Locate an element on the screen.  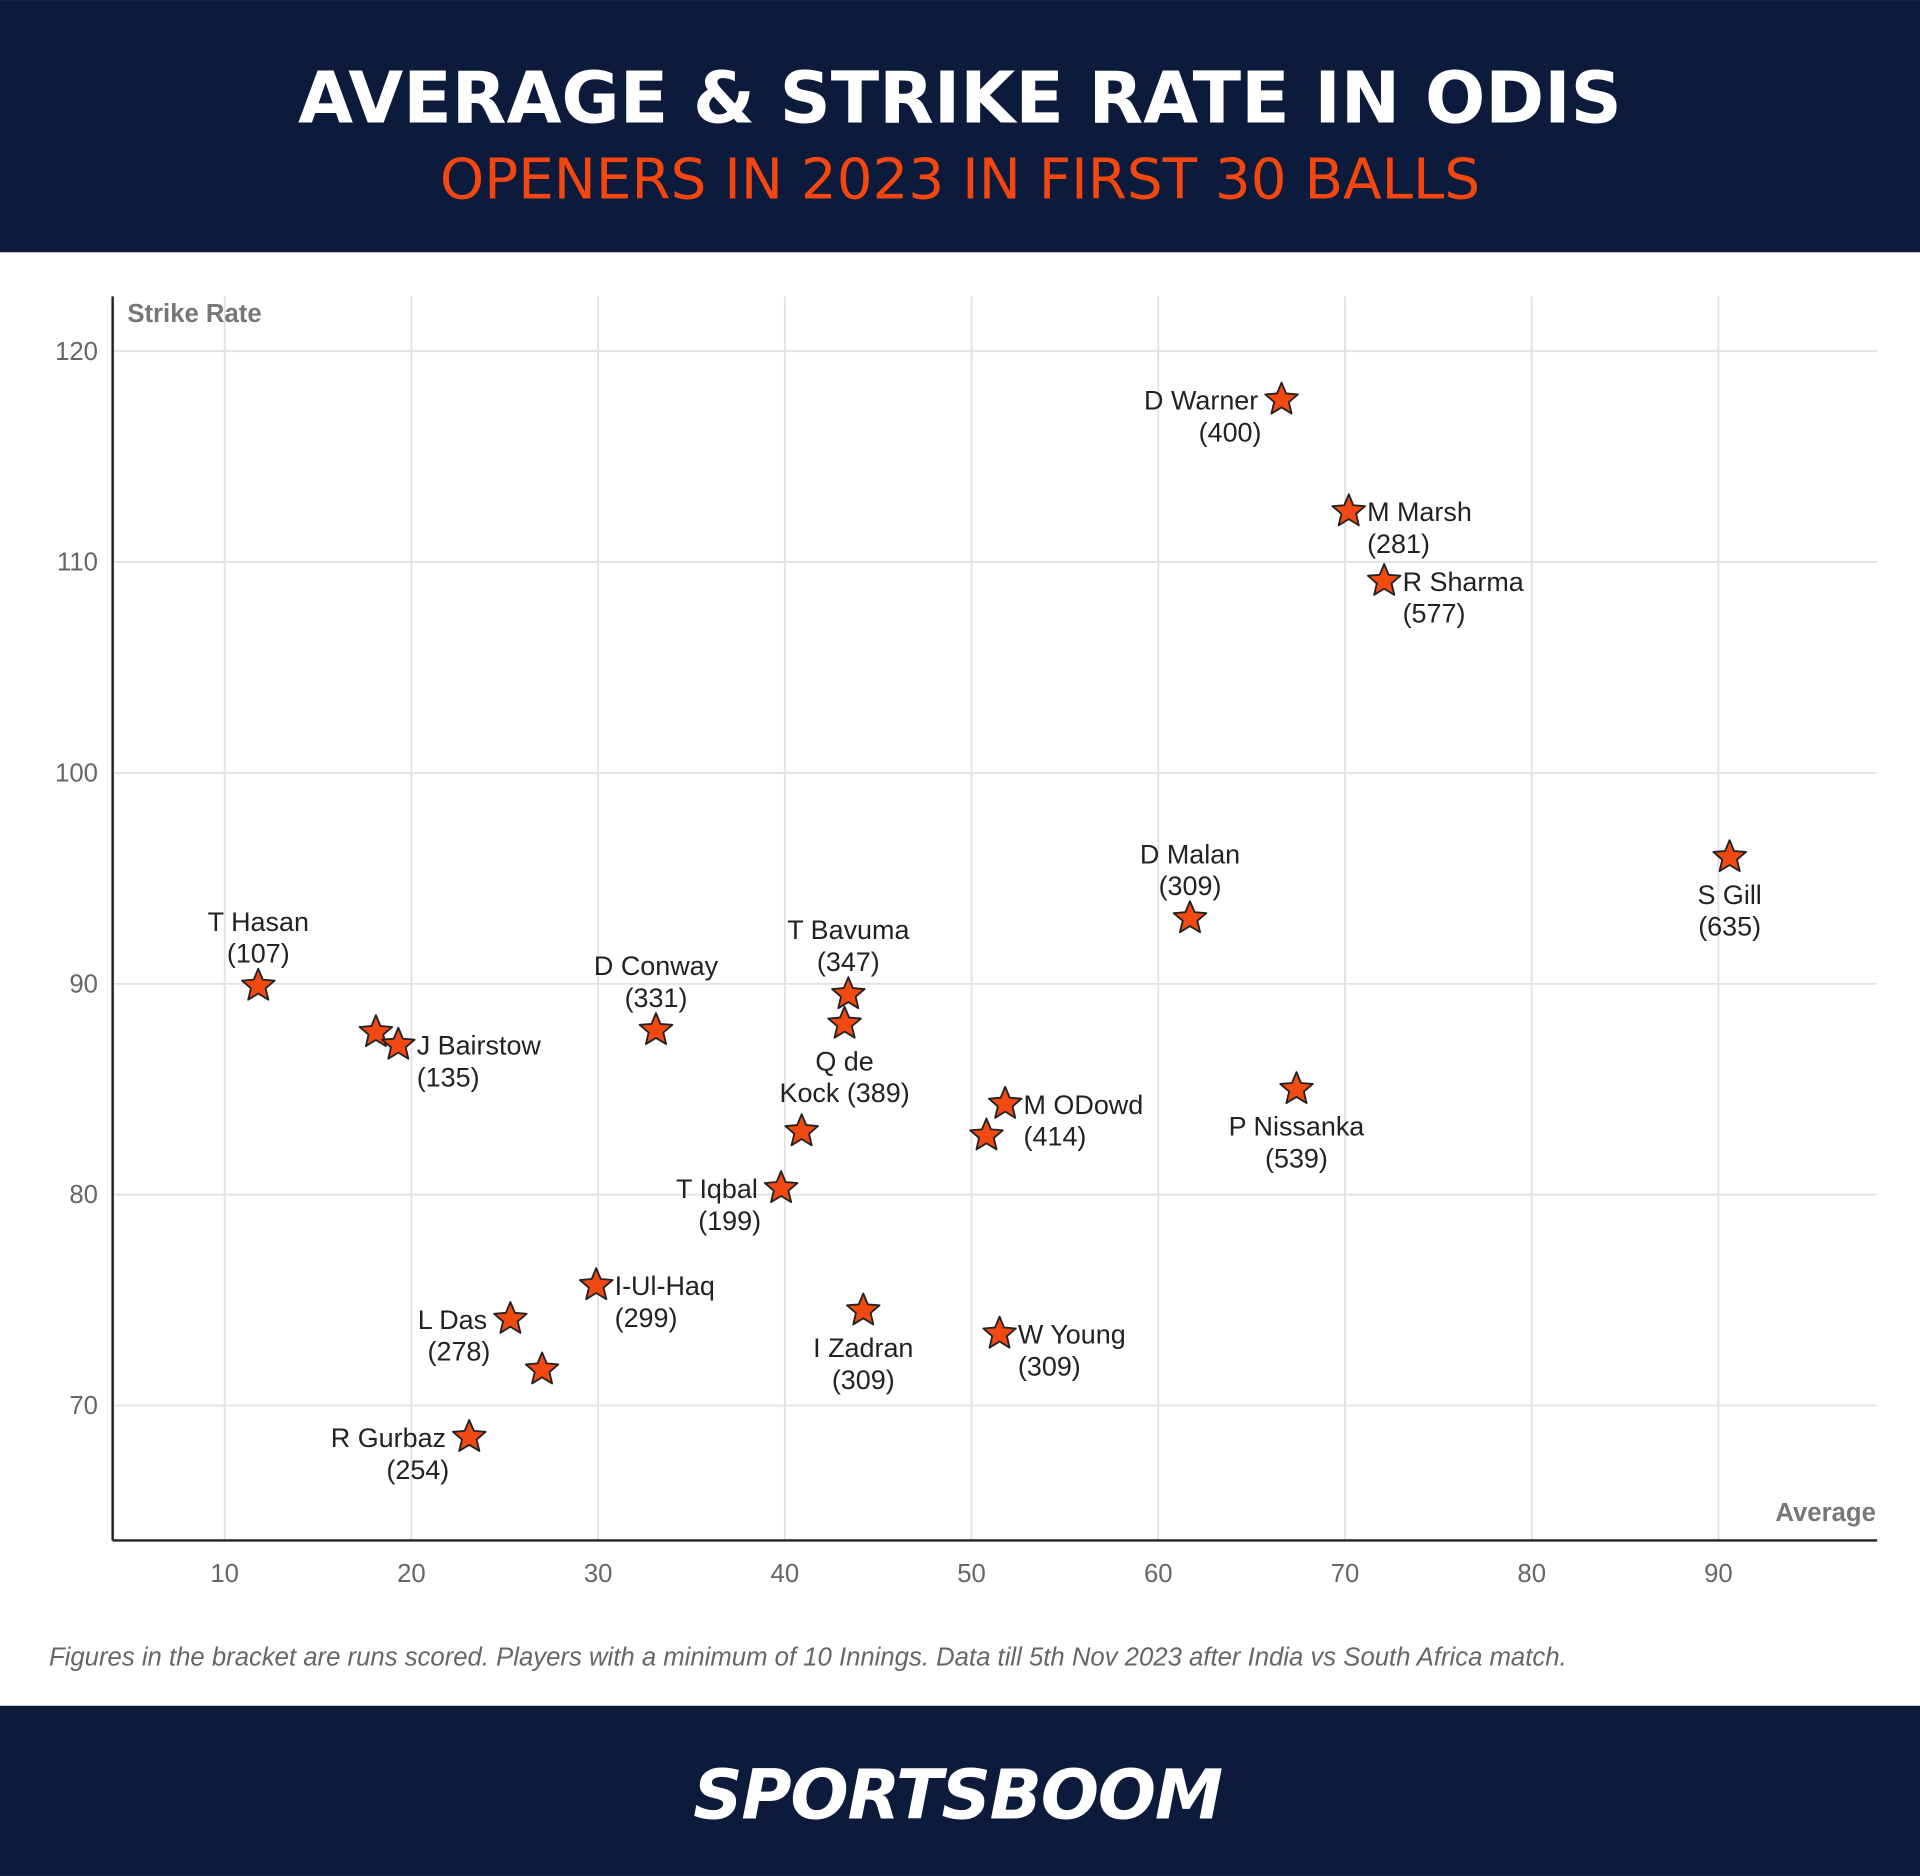
header-band is located at coordinates (960, 126).